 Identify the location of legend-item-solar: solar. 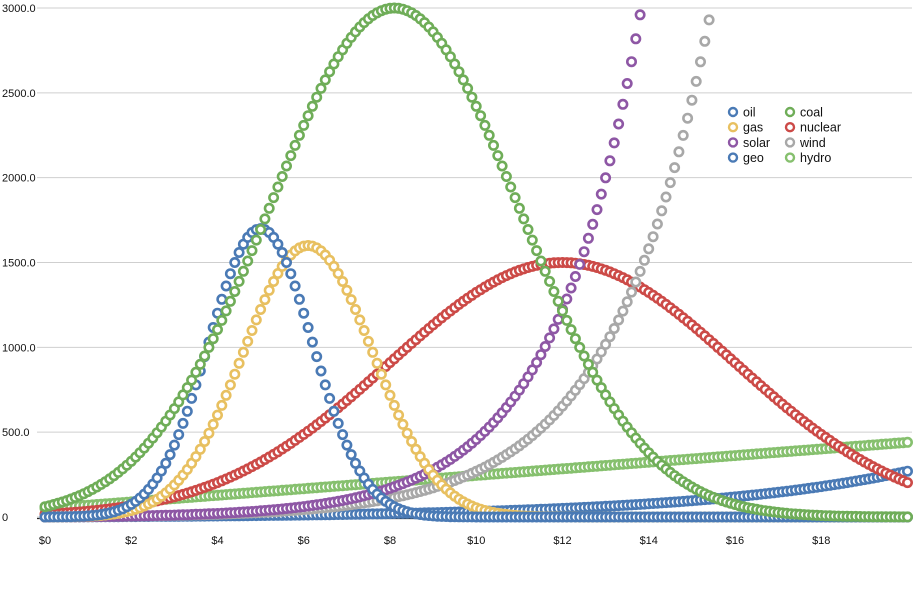
(748, 143).